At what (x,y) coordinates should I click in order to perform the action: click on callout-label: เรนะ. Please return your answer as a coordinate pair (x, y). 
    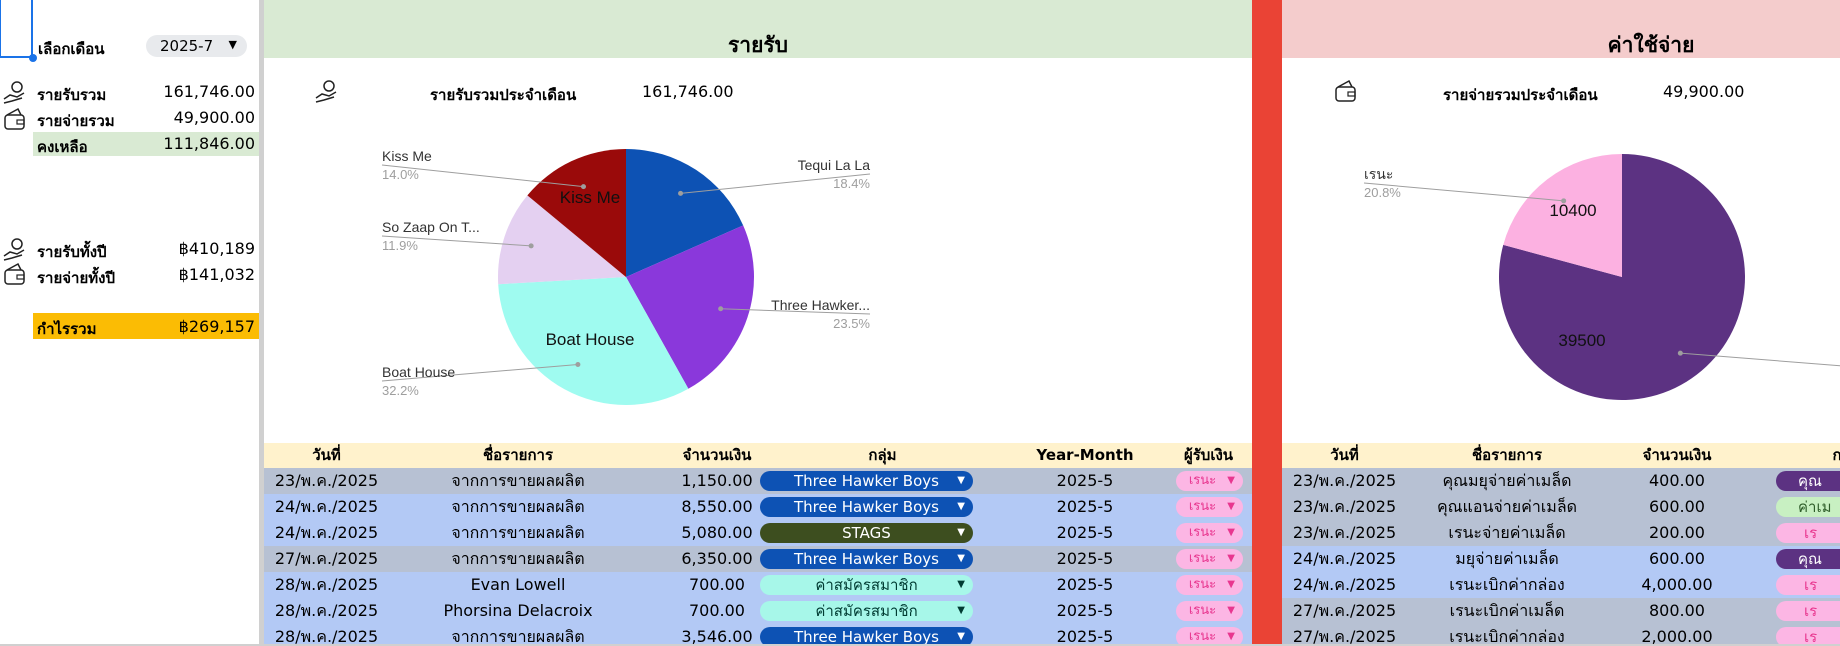
    Looking at the image, I should click on (1378, 174).